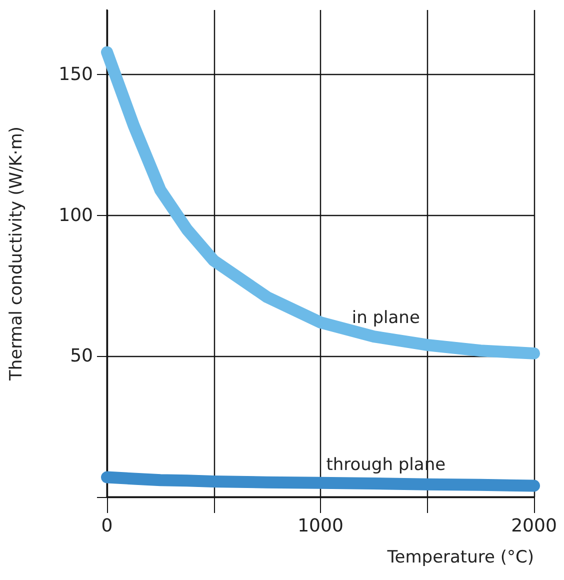  What do you see at coordinates (460, 558) in the screenshot?
I see `x-axis-title: Temperature (°C)` at bounding box center [460, 558].